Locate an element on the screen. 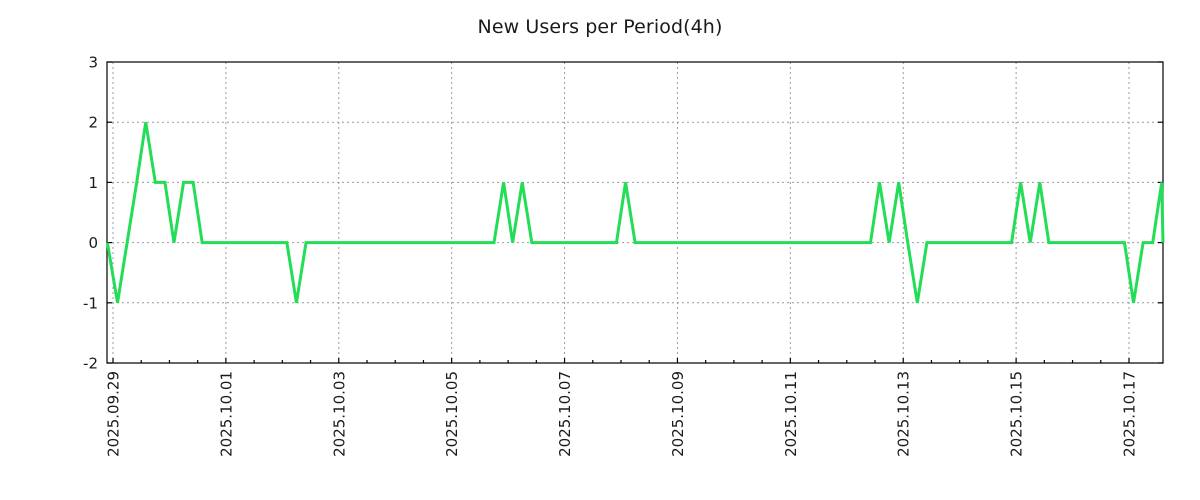 This screenshot has width=1200, height=500. y-axis-tick-label: -1 is located at coordinates (90, 303).